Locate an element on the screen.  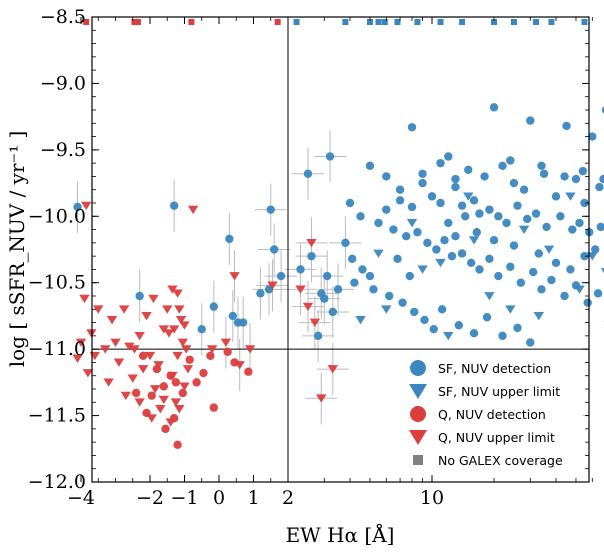
x-tick-label: 10 is located at coordinates (432, 498).